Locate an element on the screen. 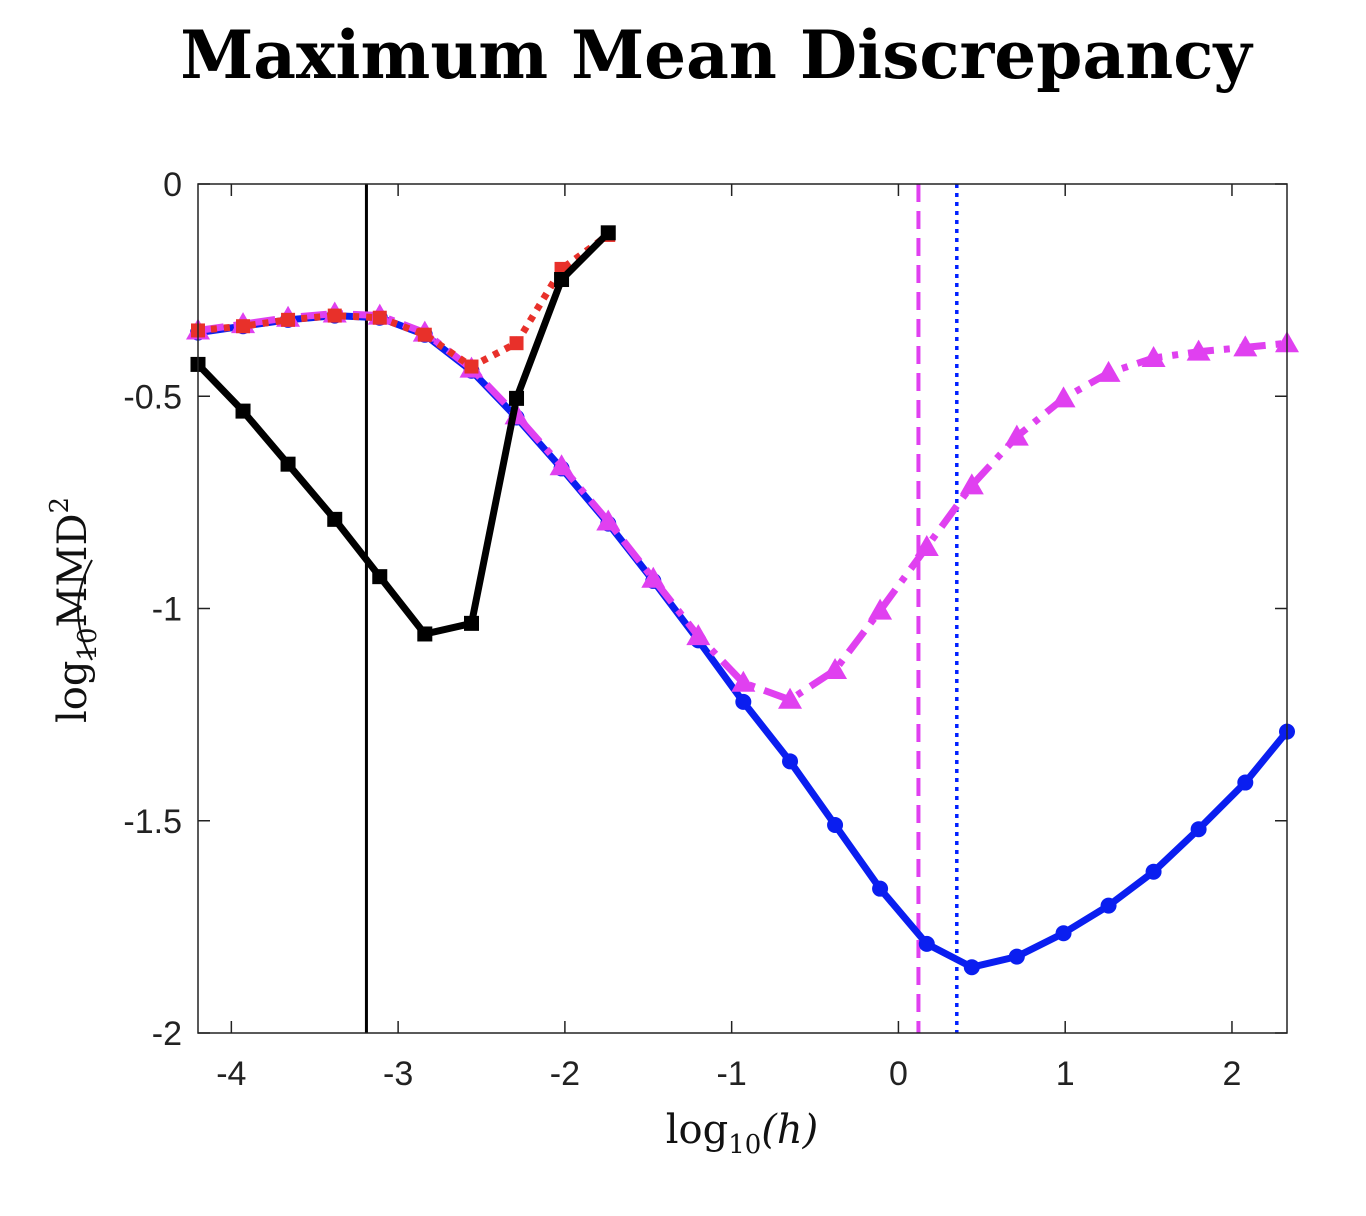 The width and height of the screenshot is (1366, 1216). series-line-black-squares is located at coordinates (403, 434).